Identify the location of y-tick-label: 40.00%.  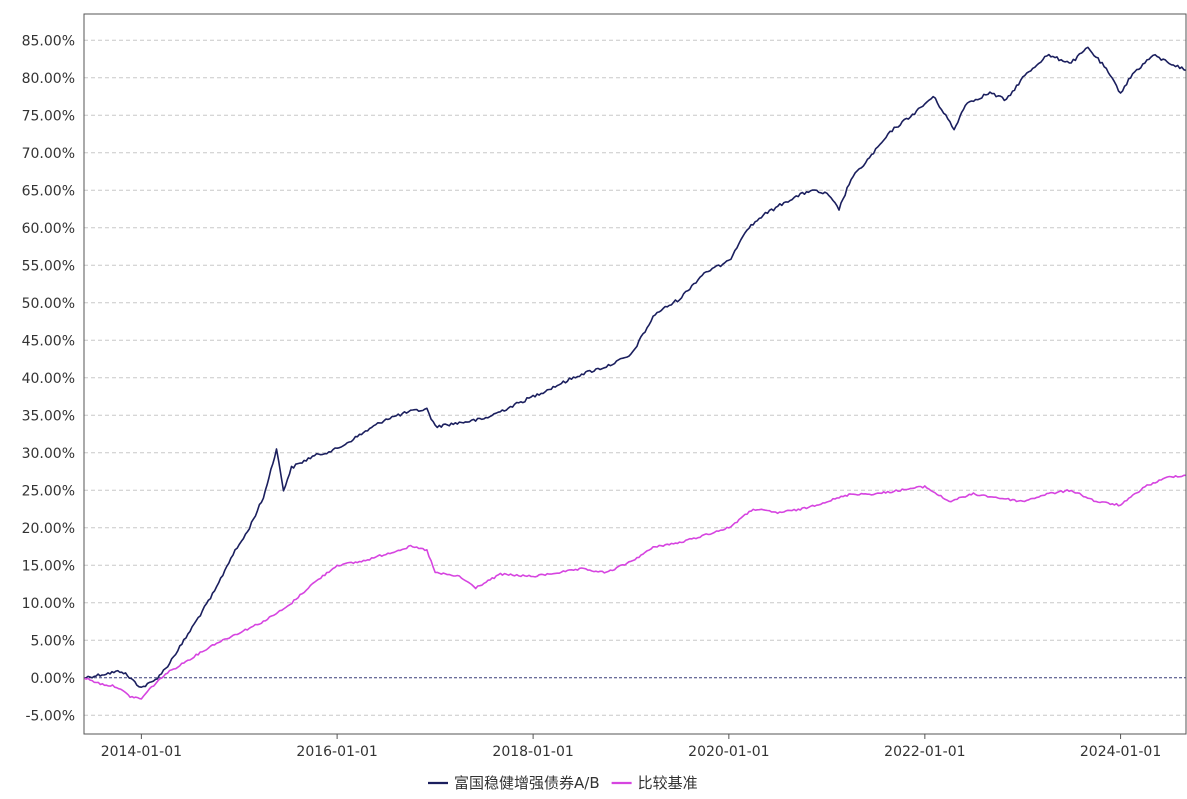
(48, 379).